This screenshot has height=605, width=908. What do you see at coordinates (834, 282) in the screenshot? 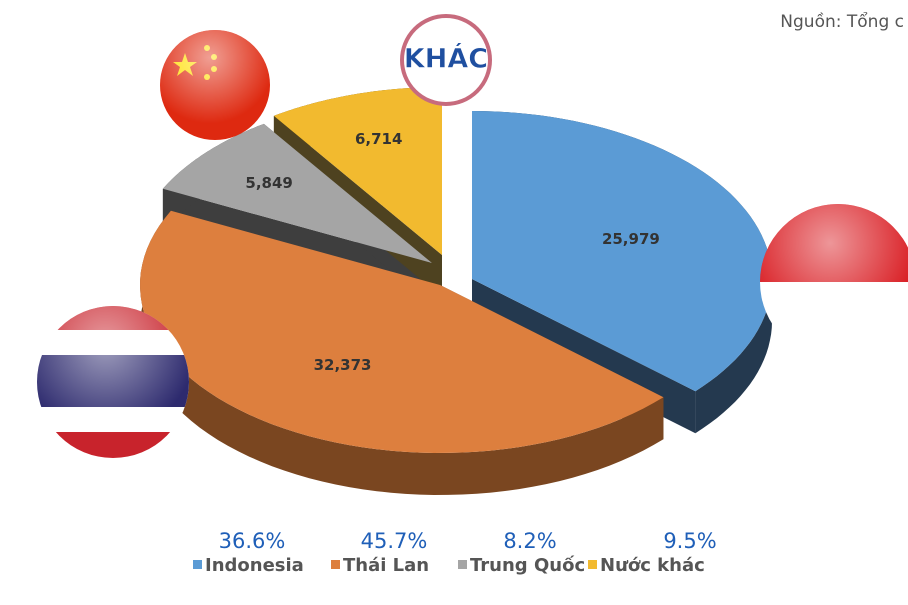
I see `indonesia-flag` at bounding box center [834, 282].